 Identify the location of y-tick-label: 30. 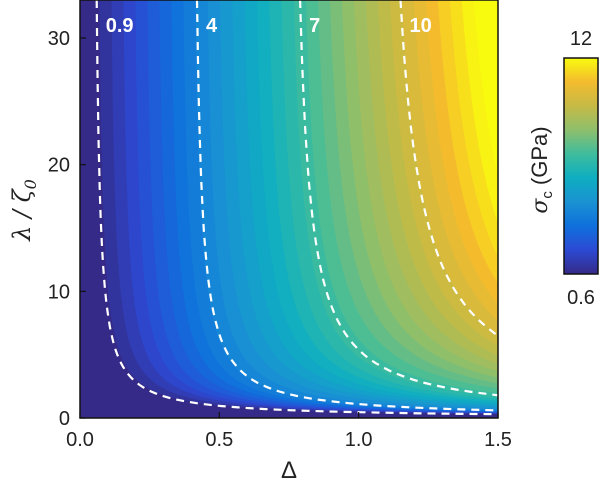
(59, 39).